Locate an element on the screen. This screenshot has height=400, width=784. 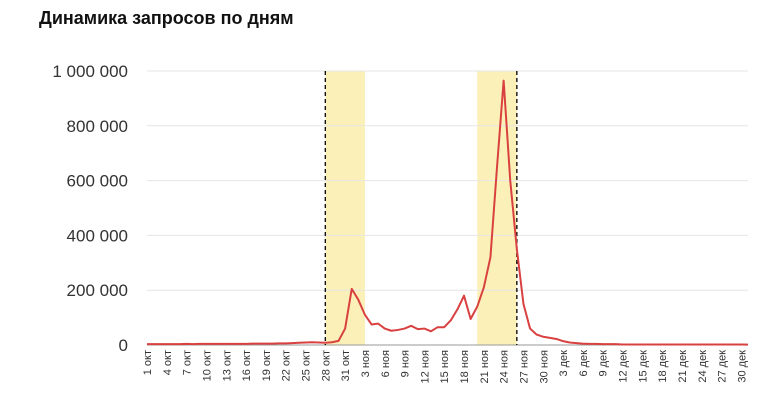
x-tick-label: 6 ноя is located at coordinates (386, 363).